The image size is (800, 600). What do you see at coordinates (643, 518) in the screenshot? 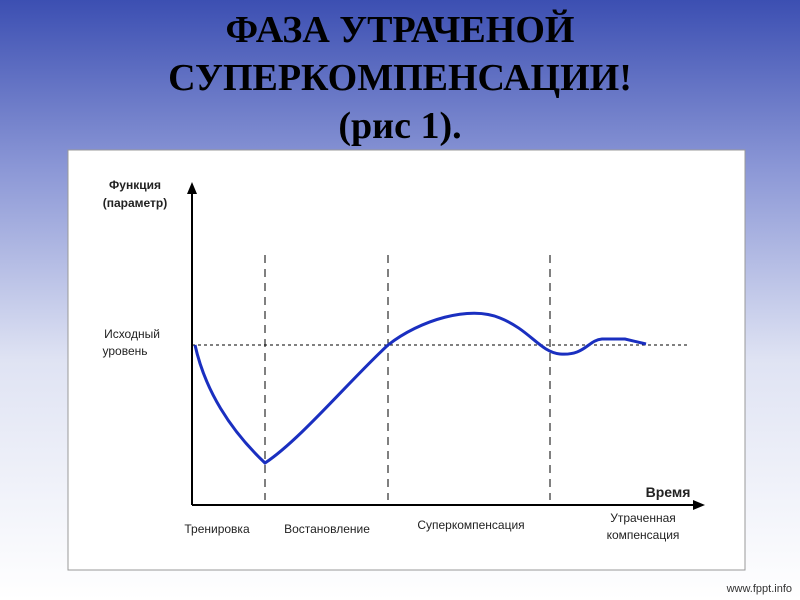
I see `phase-label: Утраченная` at bounding box center [643, 518].